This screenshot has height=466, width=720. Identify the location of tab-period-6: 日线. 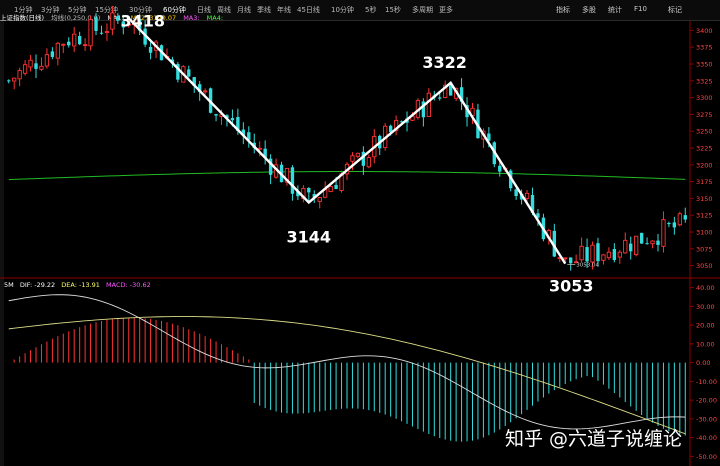
(204, 10).